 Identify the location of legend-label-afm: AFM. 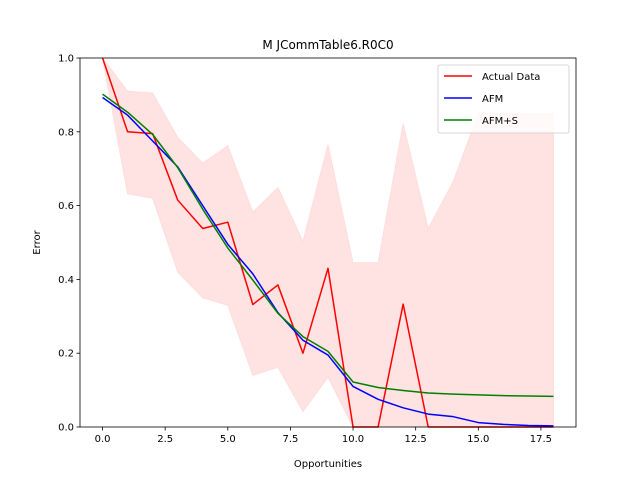
(492, 99).